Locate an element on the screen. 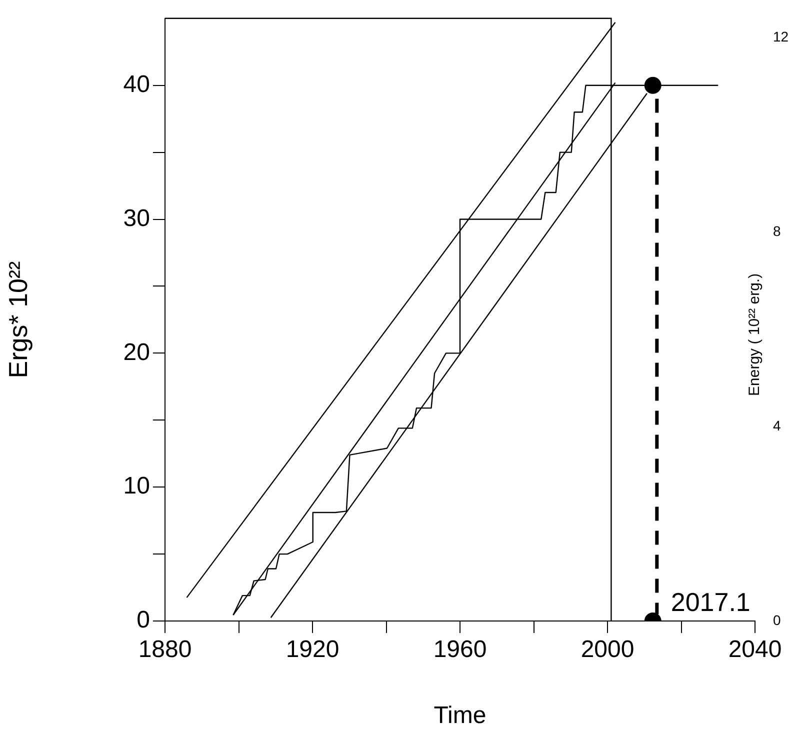 The image size is (795, 731). y-tick-label: 30 is located at coordinates (136, 218).